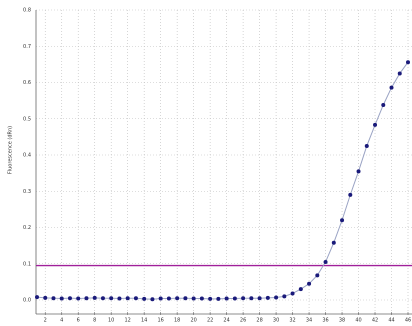 This screenshot has height=326, width=412. I want to click on y-tick-label: 0.2, so click(27, 228).